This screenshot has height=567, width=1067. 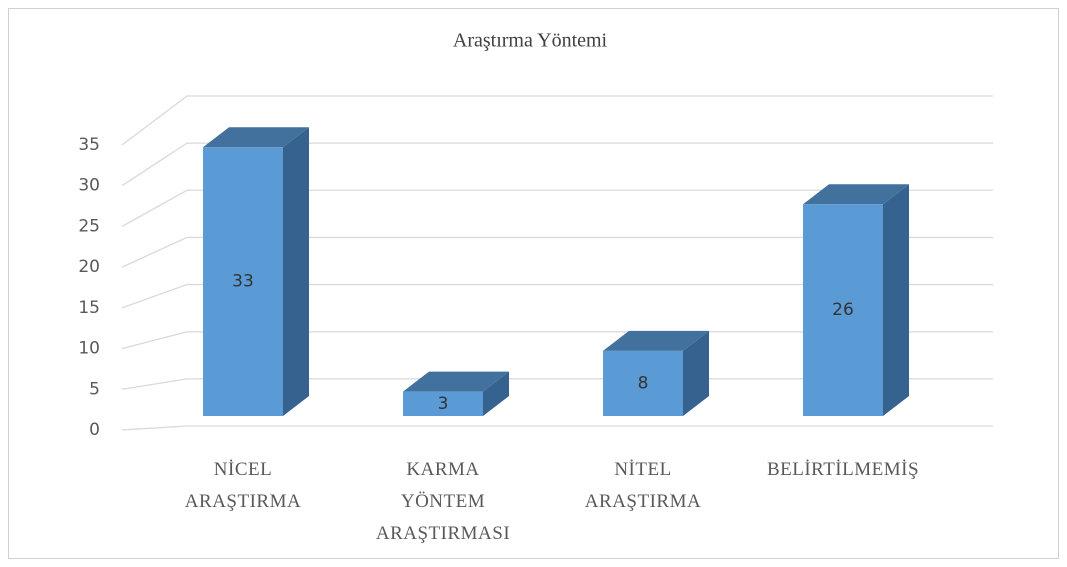 What do you see at coordinates (89, 145) in the screenshot?
I see `y-tick-label: 35` at bounding box center [89, 145].